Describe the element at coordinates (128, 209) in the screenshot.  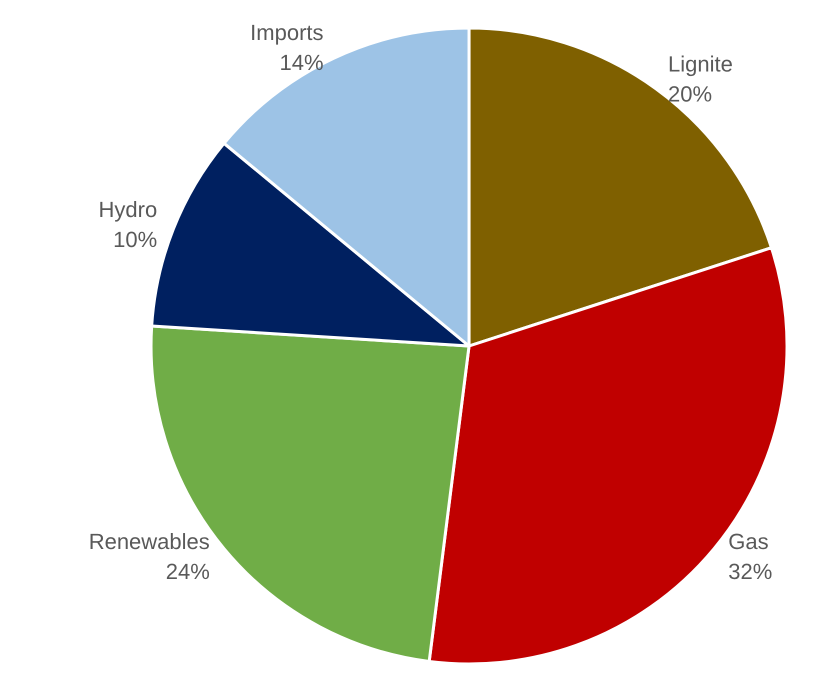
I see `slice-label: Hydro` at that location.